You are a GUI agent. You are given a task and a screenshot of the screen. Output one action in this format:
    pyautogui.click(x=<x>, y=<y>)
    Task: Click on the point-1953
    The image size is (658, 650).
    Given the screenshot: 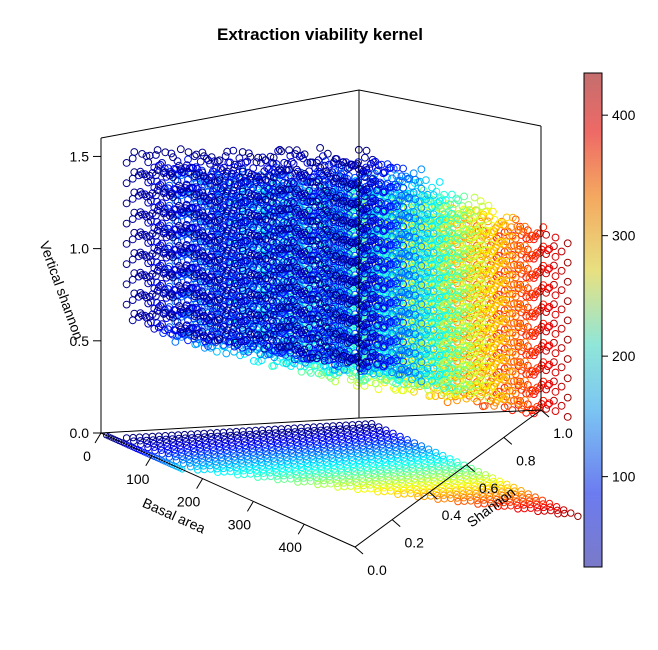 What is the action you would take?
    pyautogui.click(x=214, y=181)
    